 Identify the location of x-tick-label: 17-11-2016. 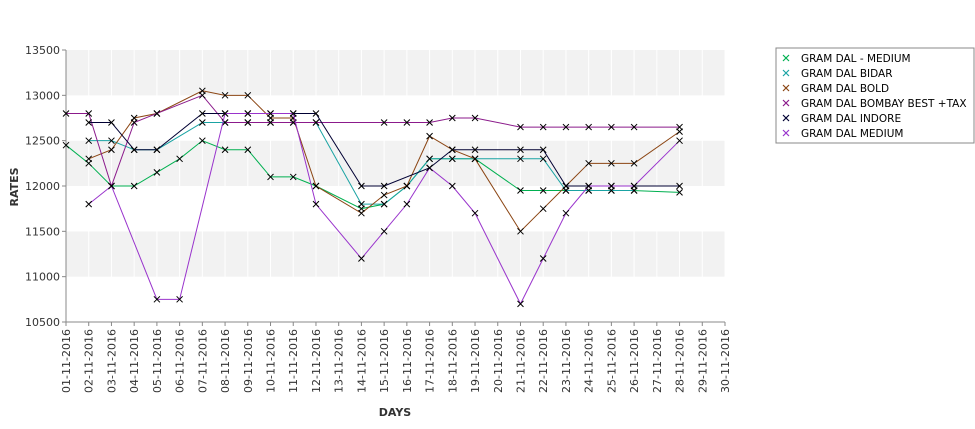
(430, 361).